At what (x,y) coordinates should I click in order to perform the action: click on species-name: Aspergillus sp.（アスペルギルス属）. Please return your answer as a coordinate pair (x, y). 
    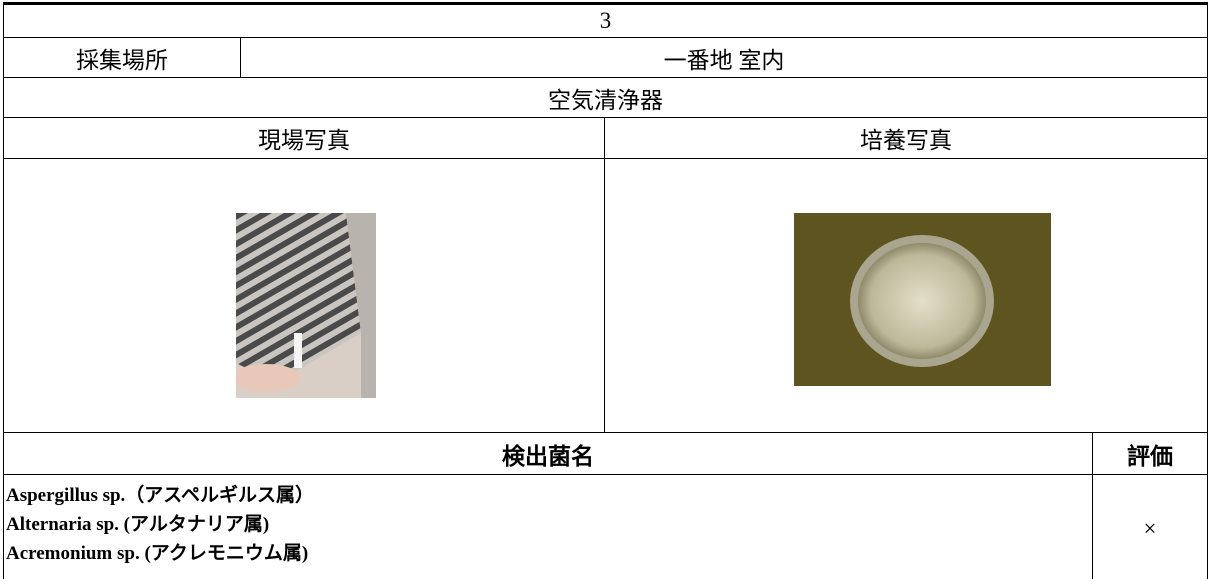
    Looking at the image, I should click on (160, 495).